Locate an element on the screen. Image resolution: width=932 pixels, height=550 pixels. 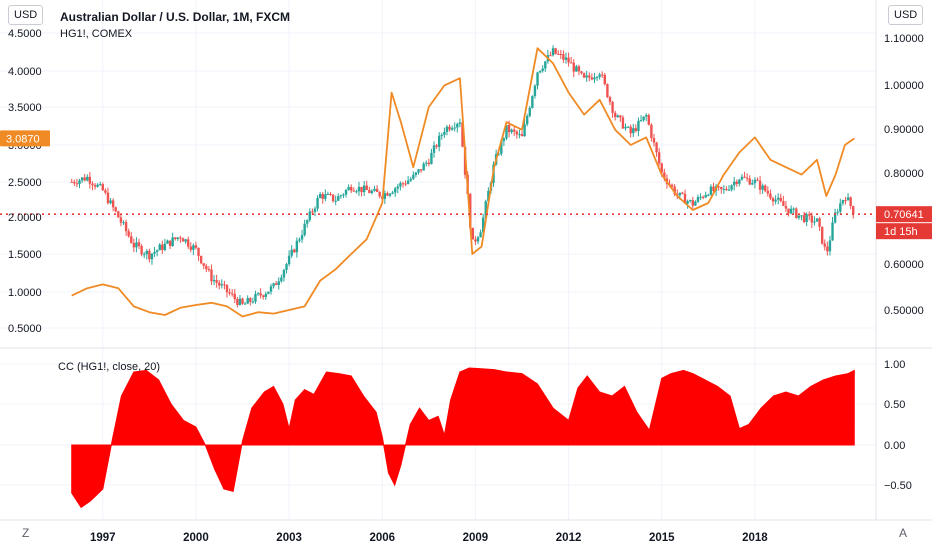
right-unit-badge: USD is located at coordinates (906, 15).